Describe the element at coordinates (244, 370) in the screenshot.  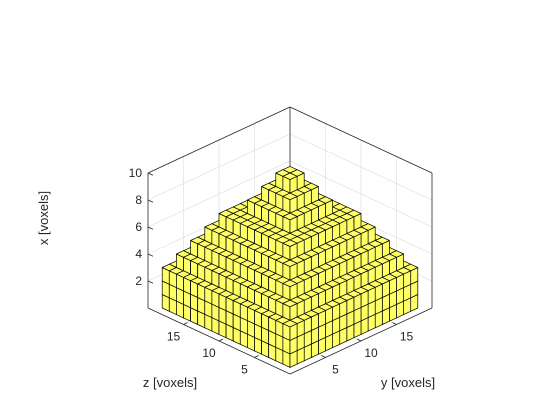
I see `z-tick-label: 5` at that location.